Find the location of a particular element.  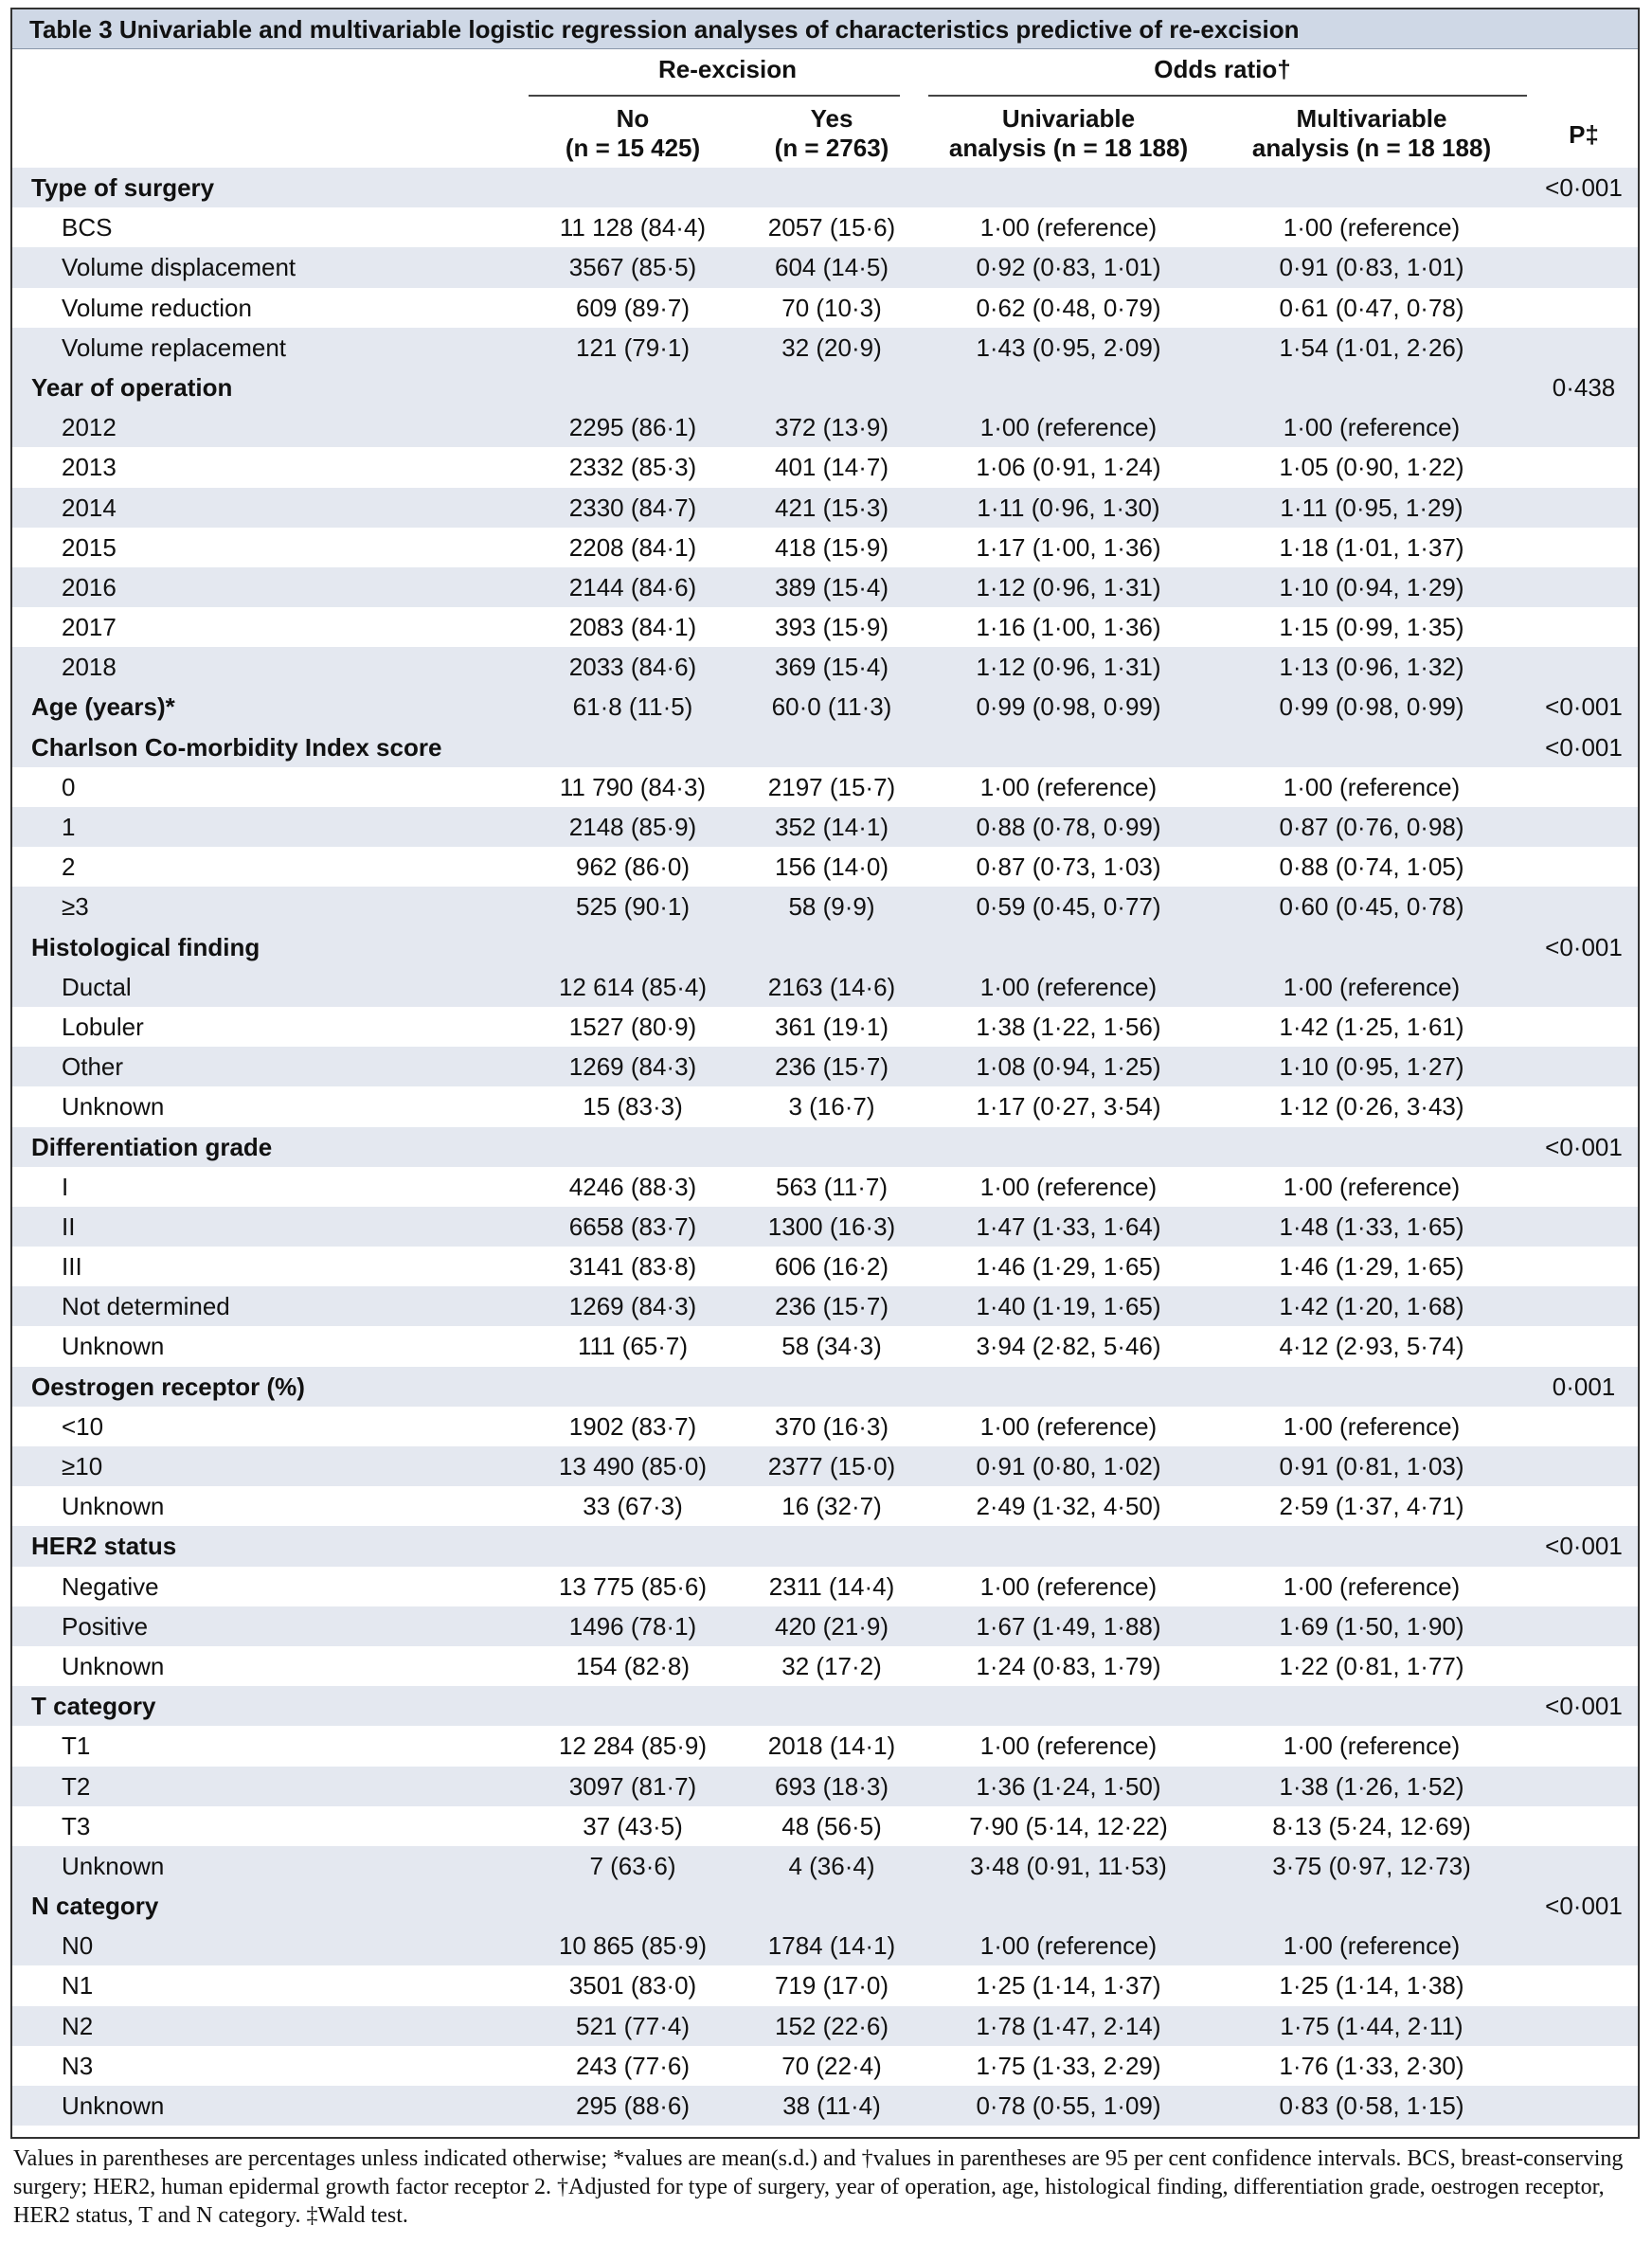

col-header-yes-line2: (n = 2763) is located at coordinates (831, 148).